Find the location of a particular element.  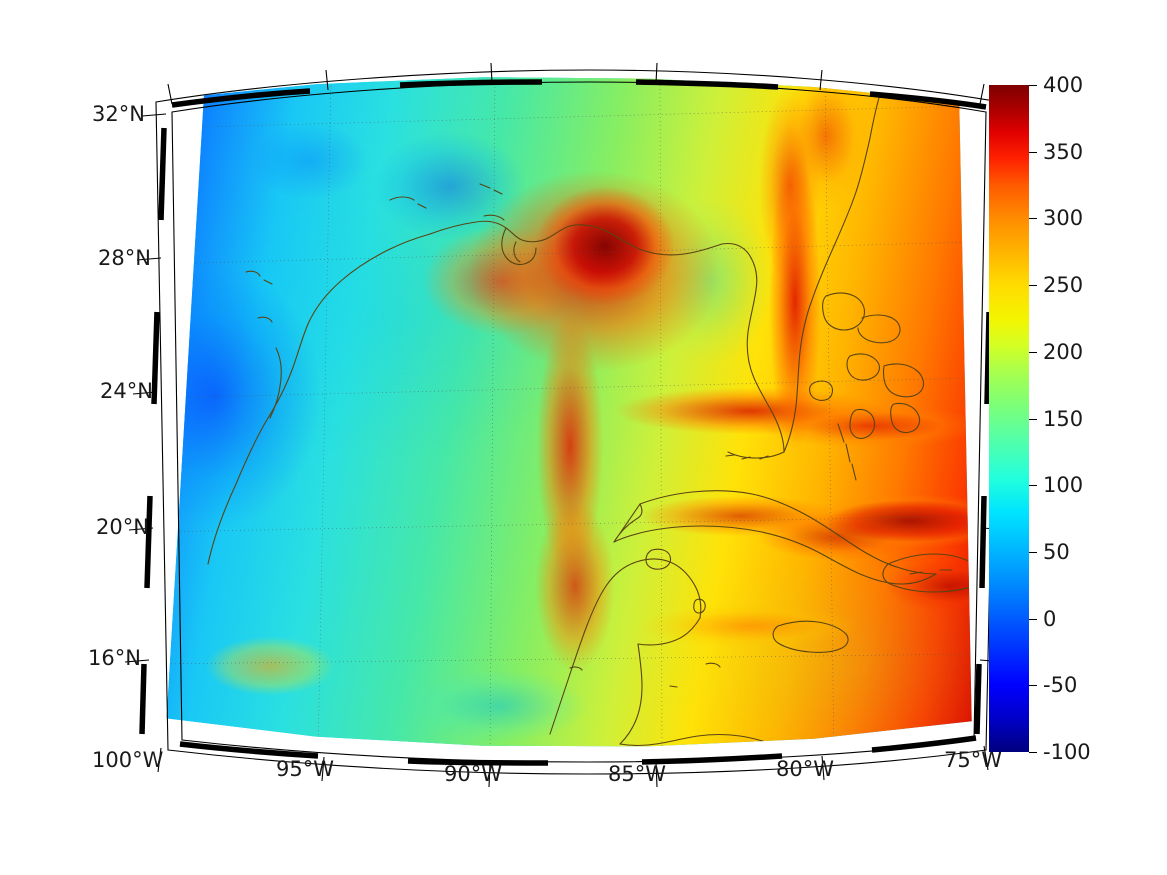

x-tick-label-100W: 100°W is located at coordinates (128, 760).